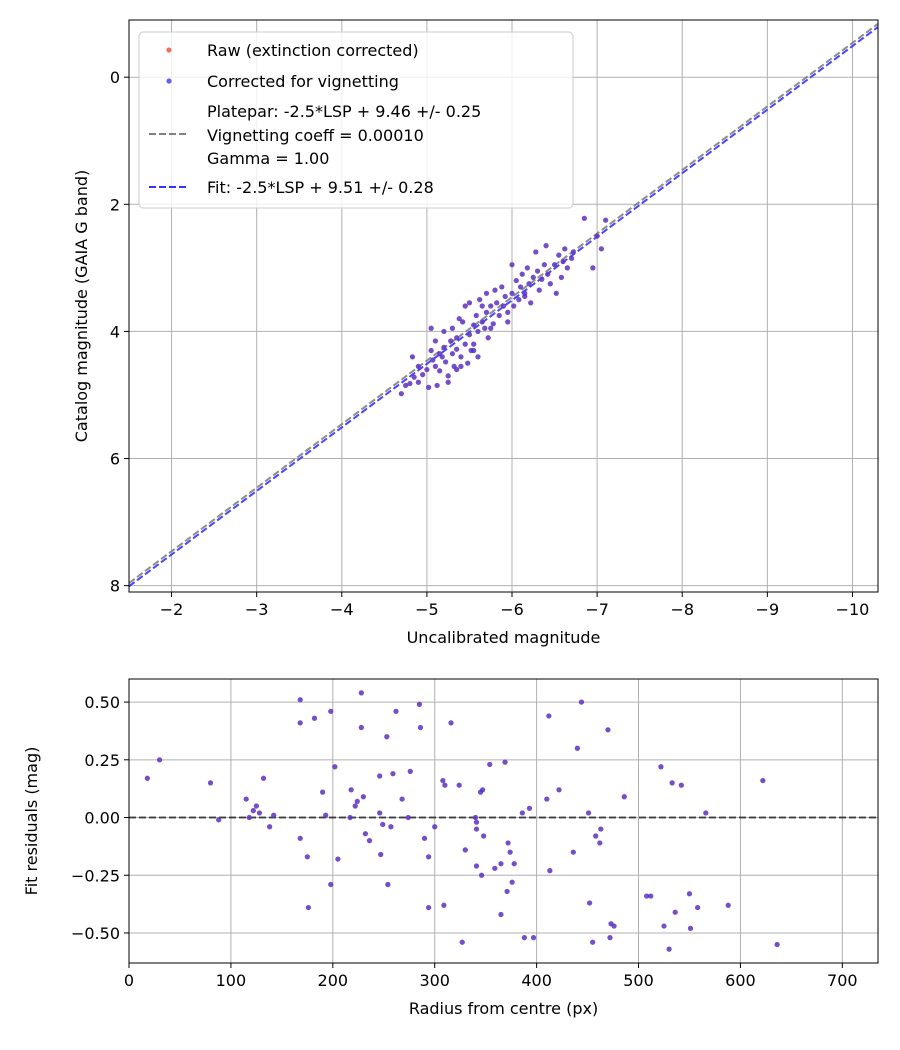  I want to click on legend-label-fit: Fit: -2.5*LSP + 9.51 +/- 0.28, so click(320, 187).